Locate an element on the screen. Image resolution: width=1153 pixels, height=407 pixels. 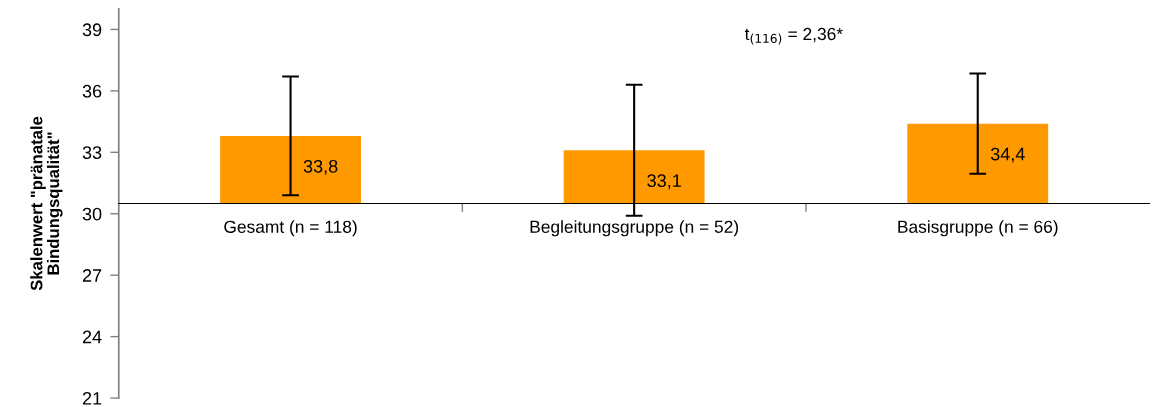
data-label: 33,8 is located at coordinates (320, 167).